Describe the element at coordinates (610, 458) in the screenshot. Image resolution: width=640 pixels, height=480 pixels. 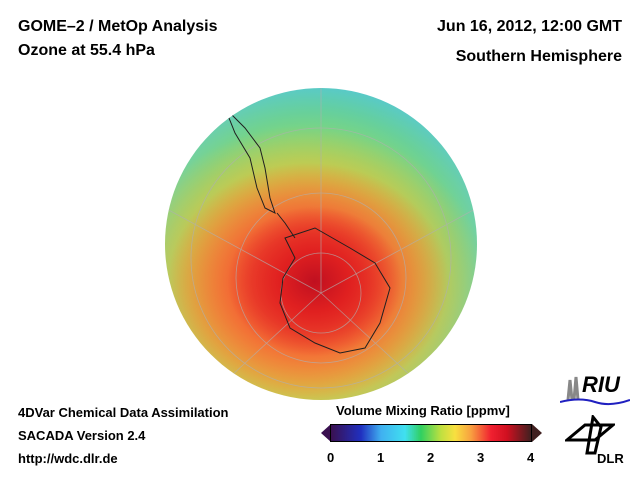
I see `dlr-logo-text: DLR` at that location.